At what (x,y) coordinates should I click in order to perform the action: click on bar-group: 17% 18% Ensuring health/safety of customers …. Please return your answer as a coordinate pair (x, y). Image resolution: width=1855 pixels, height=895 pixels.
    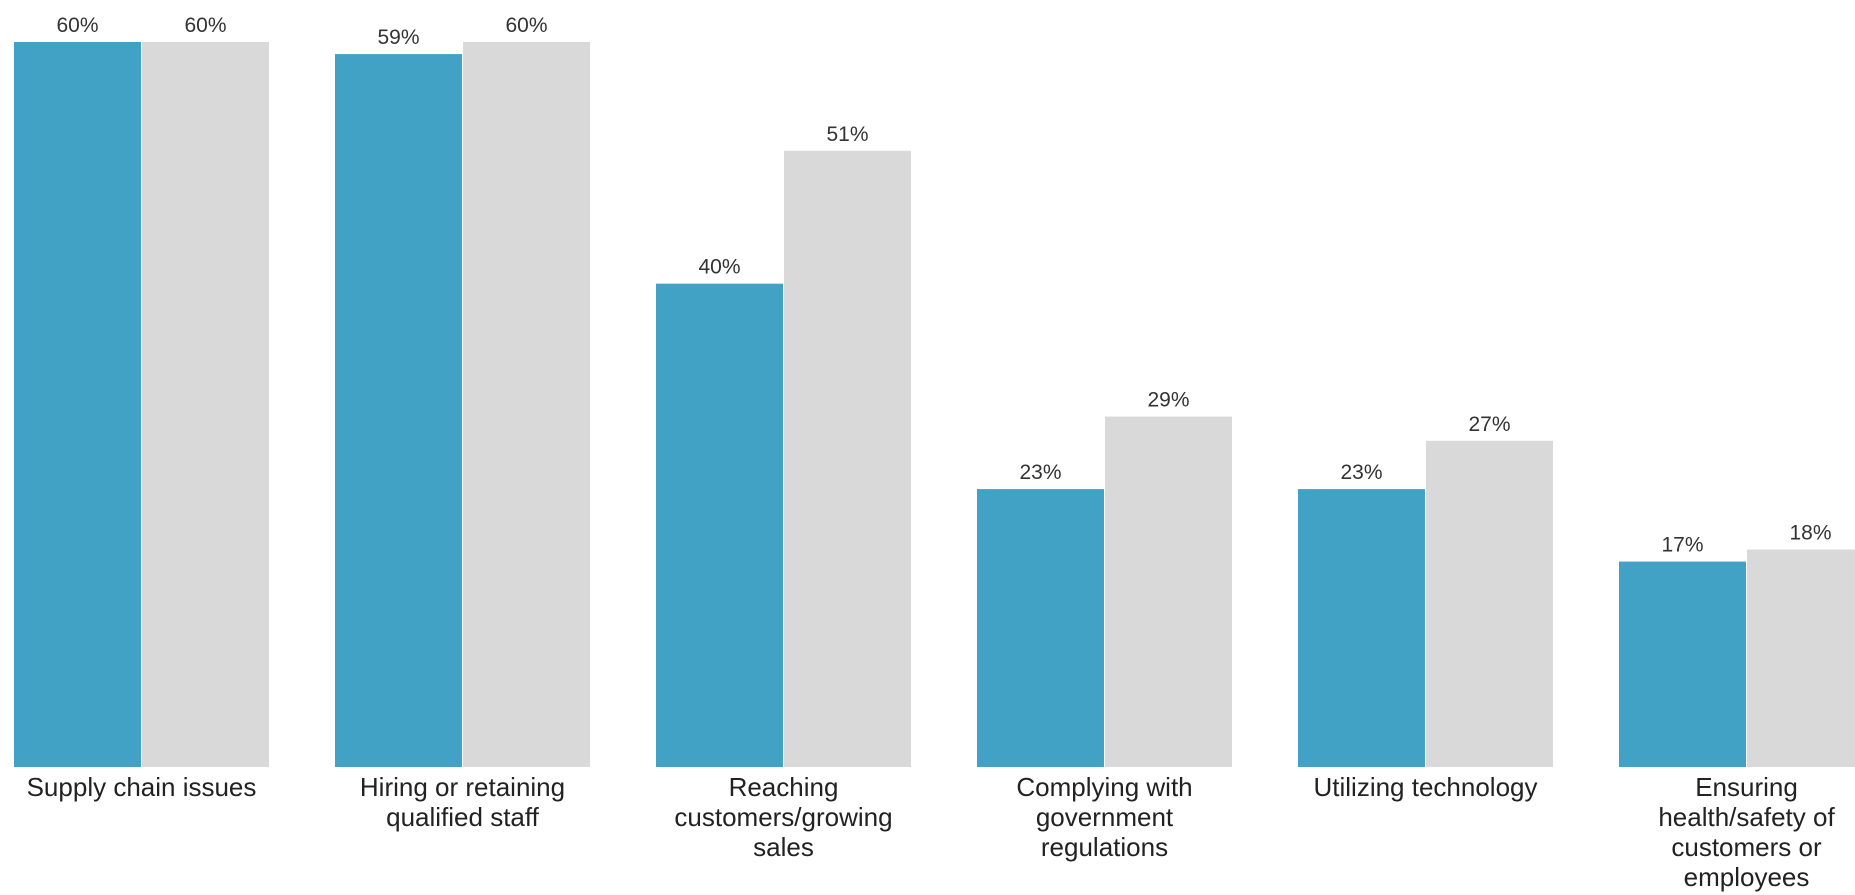
    Looking at the image, I should click on (1737, 707).